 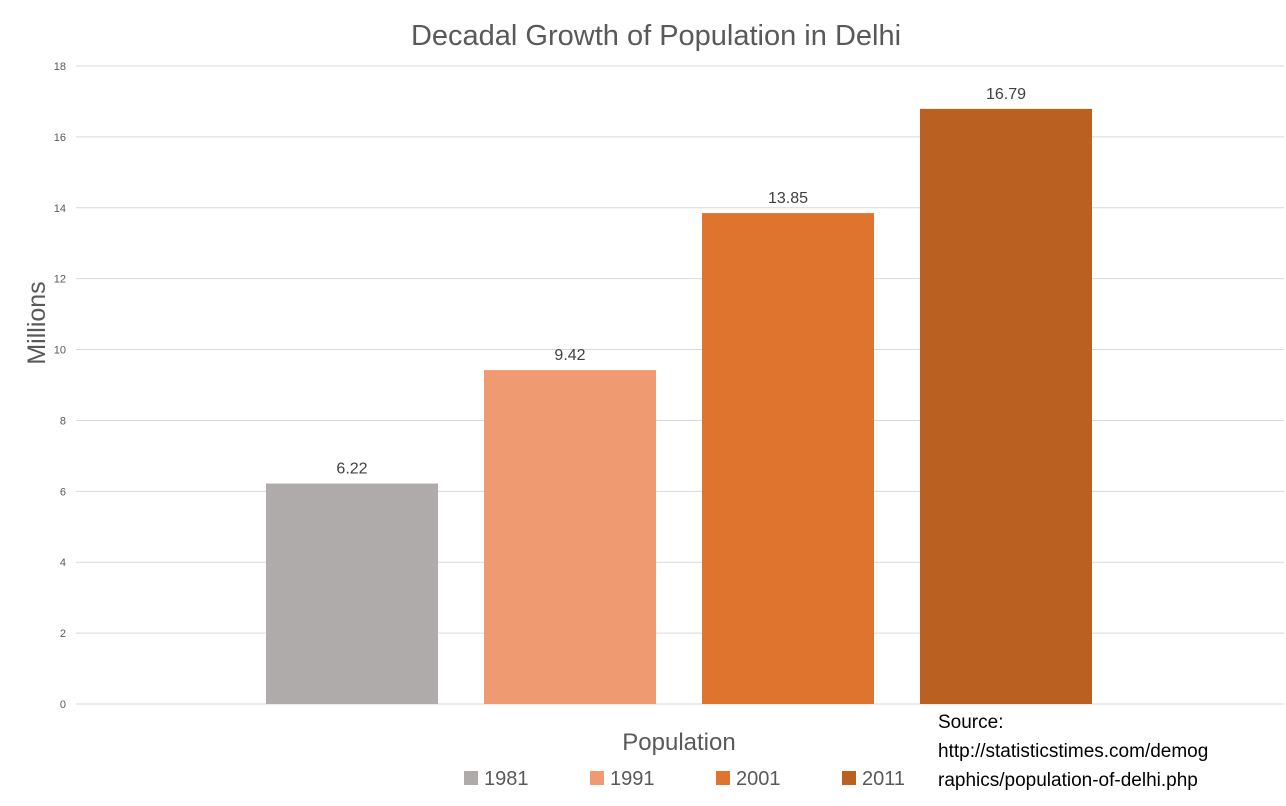 I want to click on bar-2001, so click(x=788, y=458).